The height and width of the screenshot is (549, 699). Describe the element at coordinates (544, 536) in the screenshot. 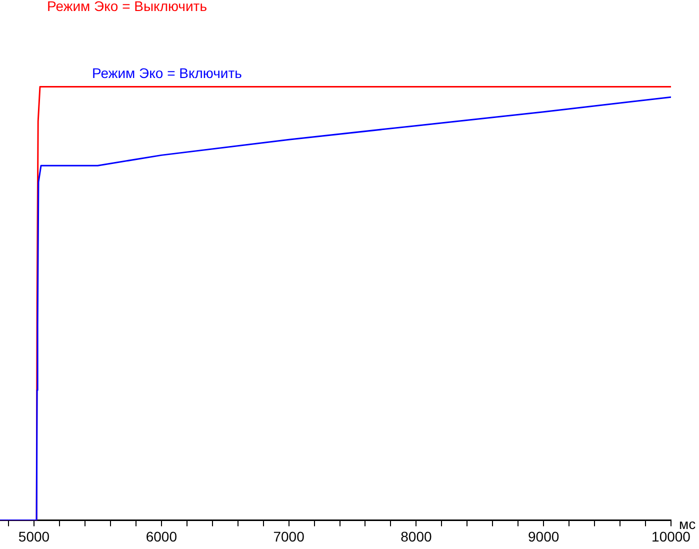

I see `x-tick-label: 9000` at that location.